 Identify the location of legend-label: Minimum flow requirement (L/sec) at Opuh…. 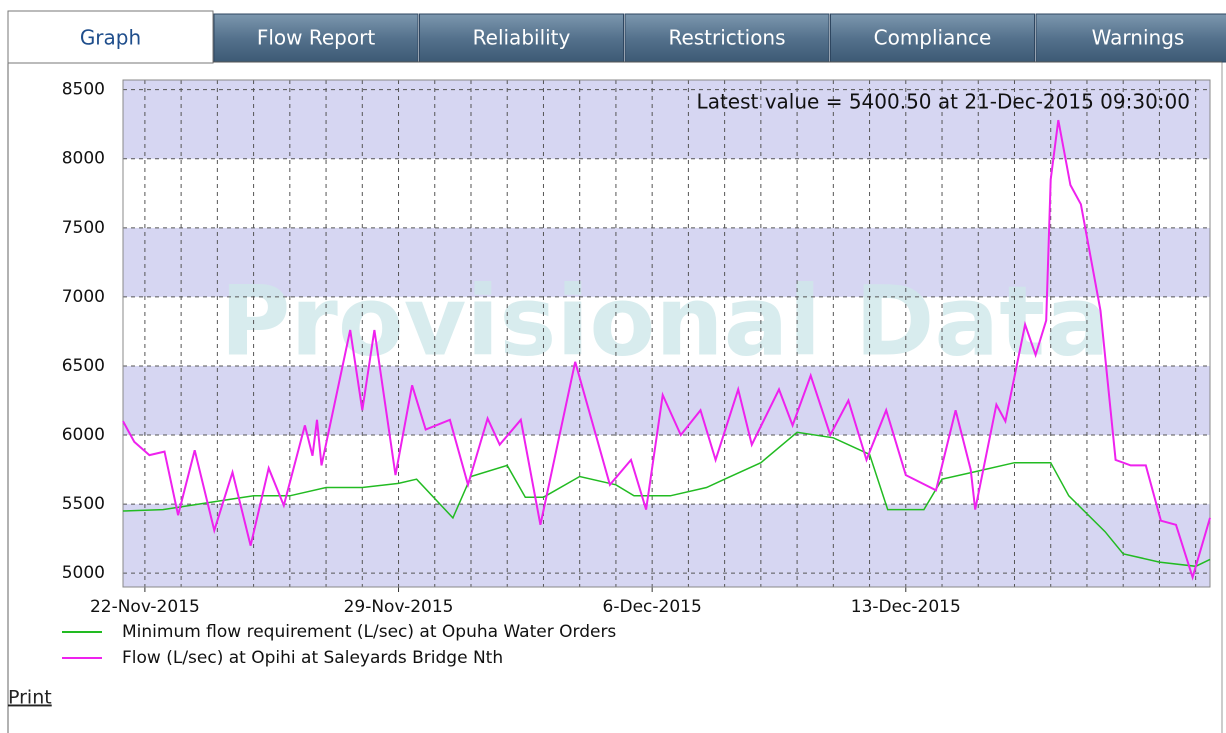
(369, 632).